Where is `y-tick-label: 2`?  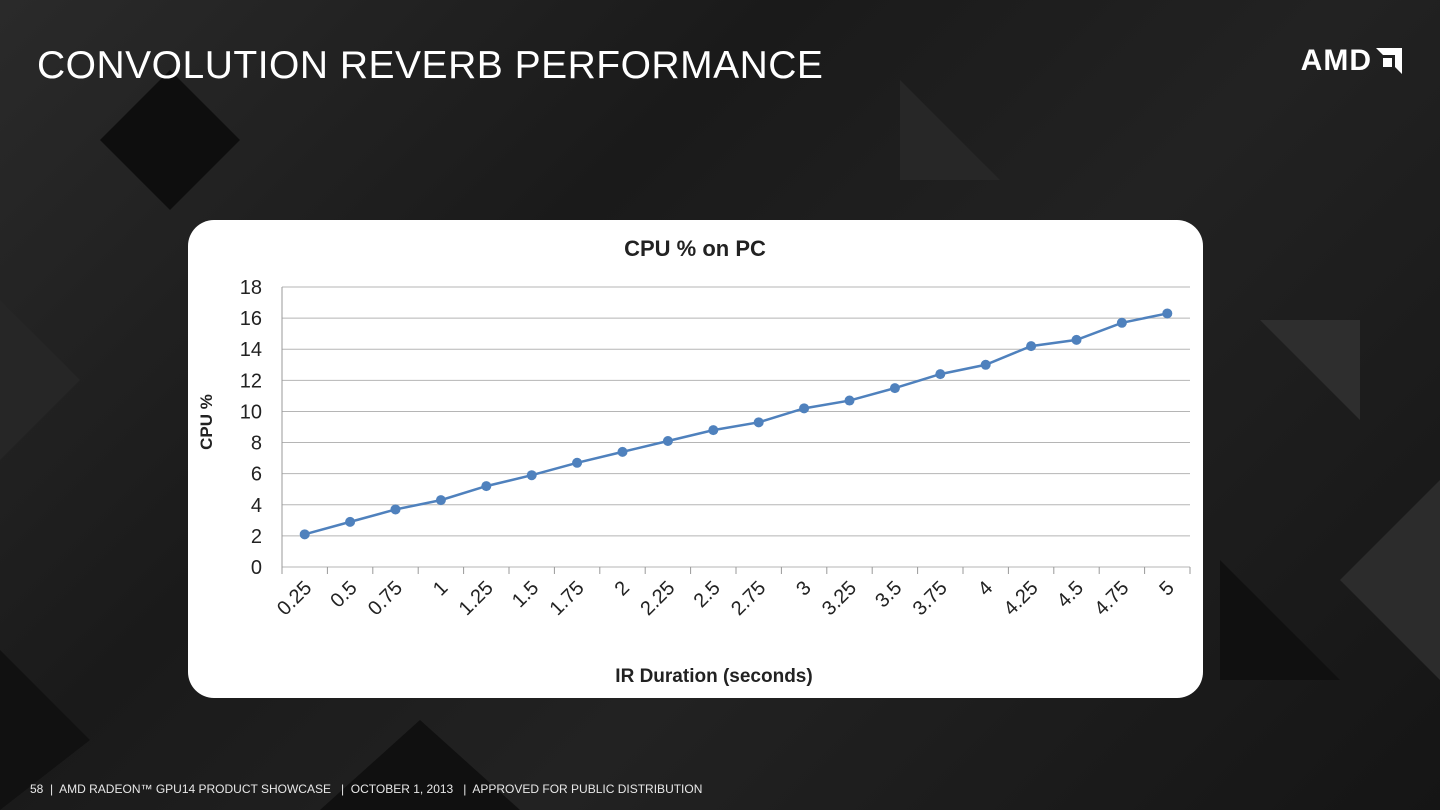
y-tick-label: 2 is located at coordinates (256, 537).